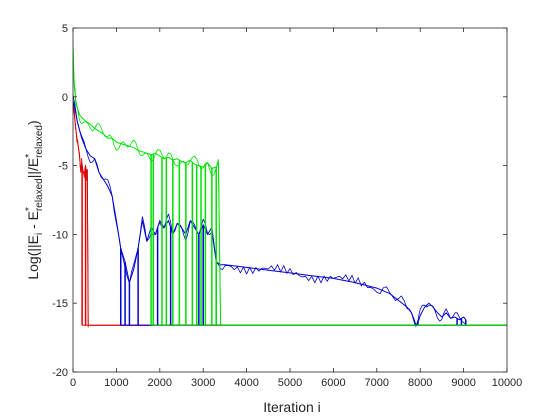  I want to click on y-label-part: ||/E, so click(33, 168).